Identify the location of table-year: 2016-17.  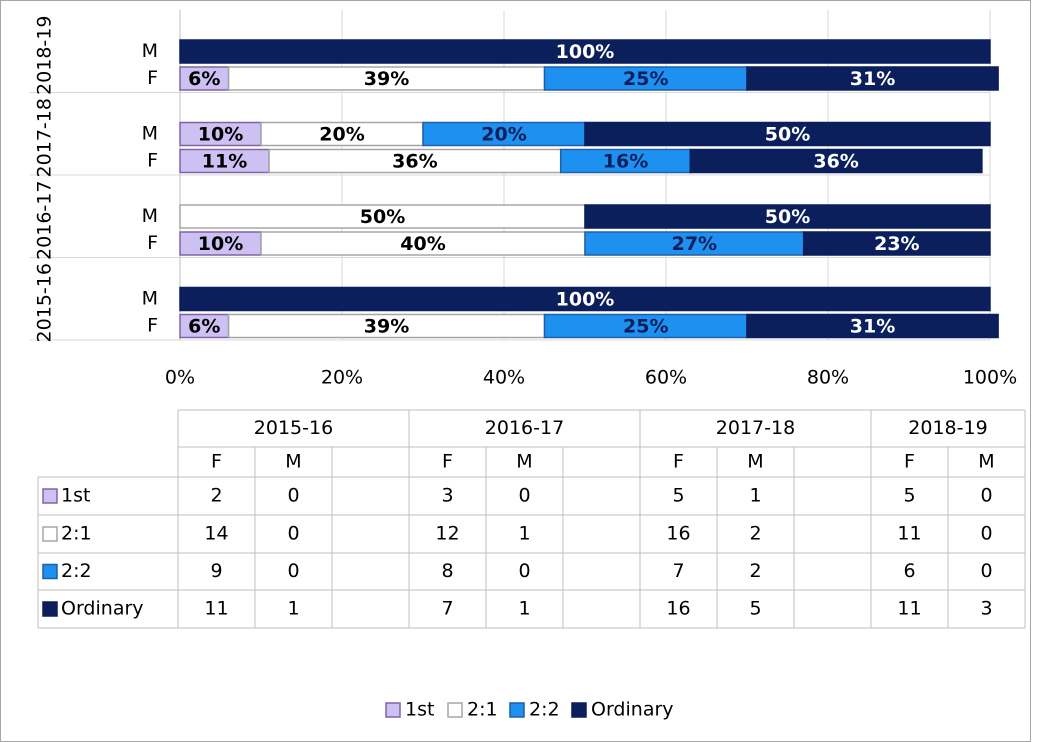
(524, 428).